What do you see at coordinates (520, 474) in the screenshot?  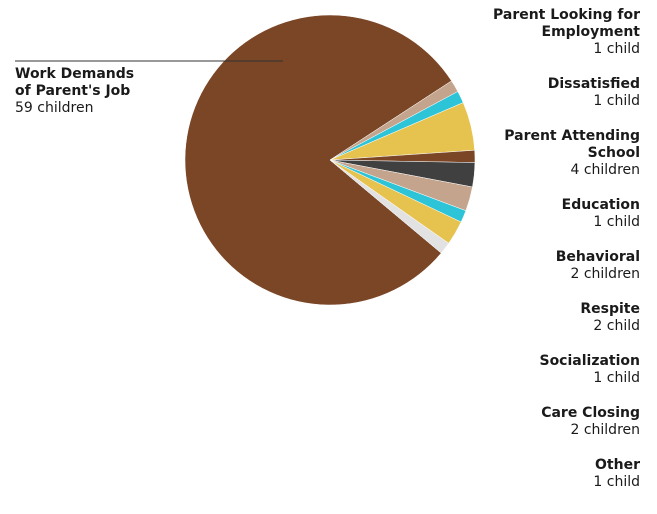 I see `legend-item-other: Other 1 child` at bounding box center [520, 474].